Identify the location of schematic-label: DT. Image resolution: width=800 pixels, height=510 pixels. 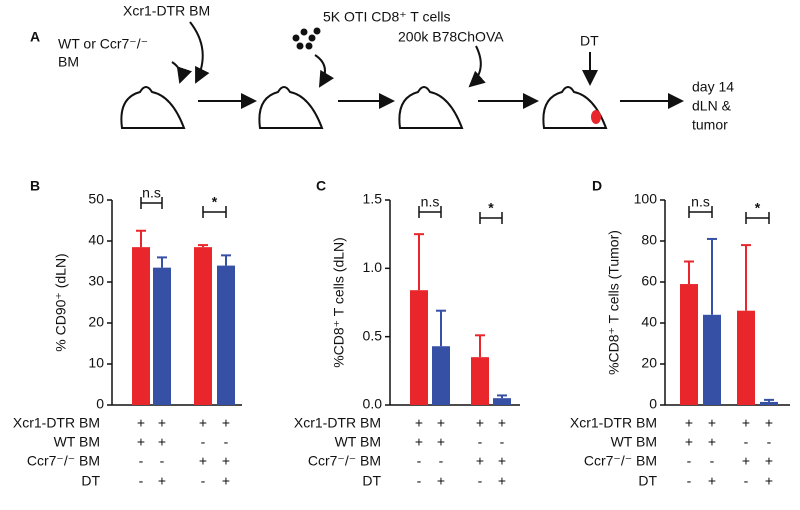
(589, 41).